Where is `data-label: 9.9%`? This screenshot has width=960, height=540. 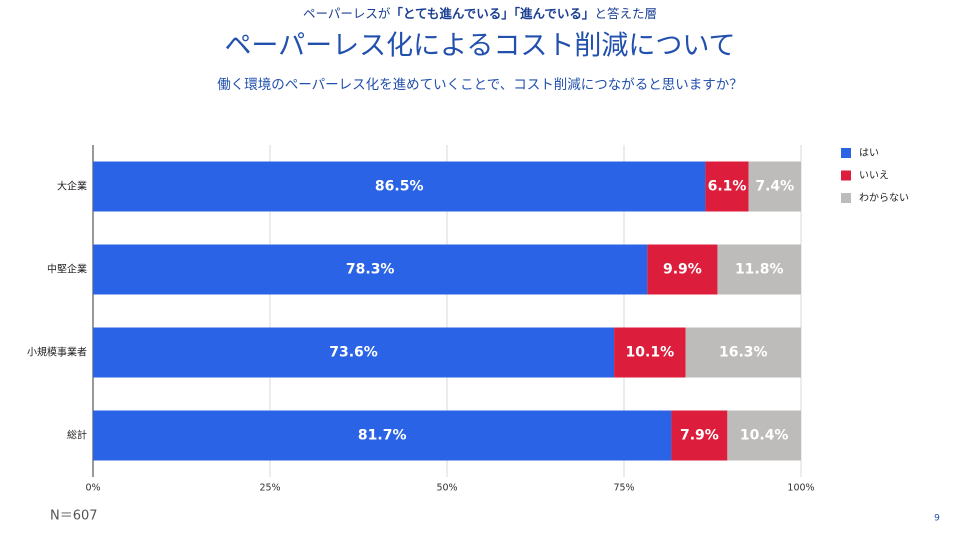 data-label: 9.9% is located at coordinates (682, 270).